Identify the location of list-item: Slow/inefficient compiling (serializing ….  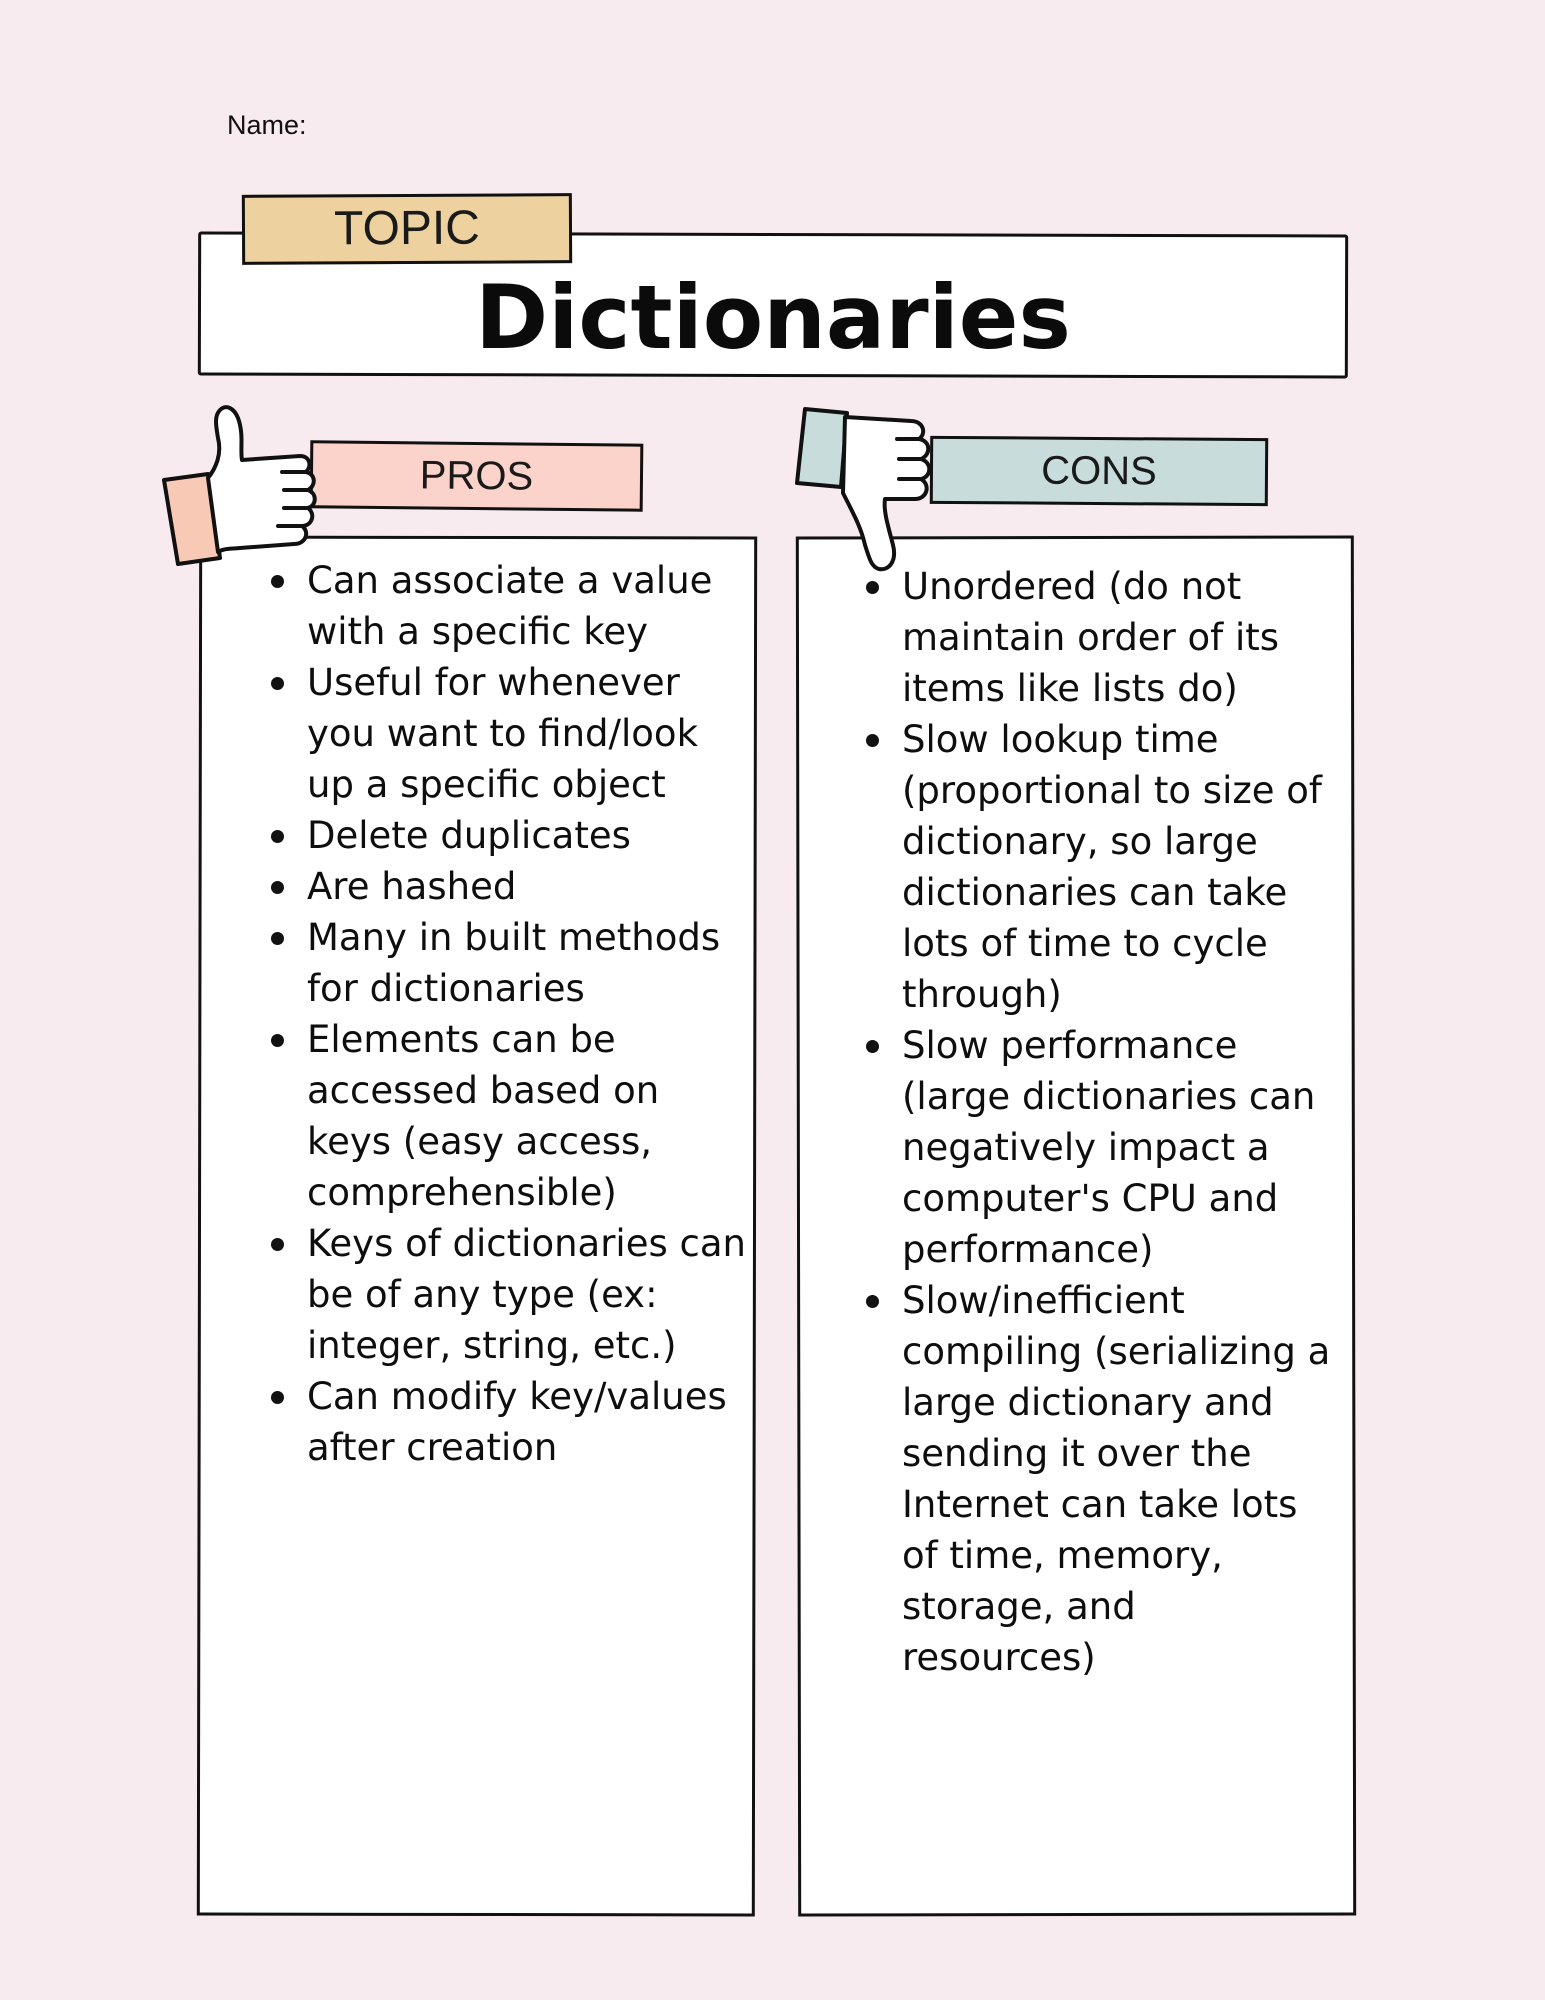
(1099, 1479).